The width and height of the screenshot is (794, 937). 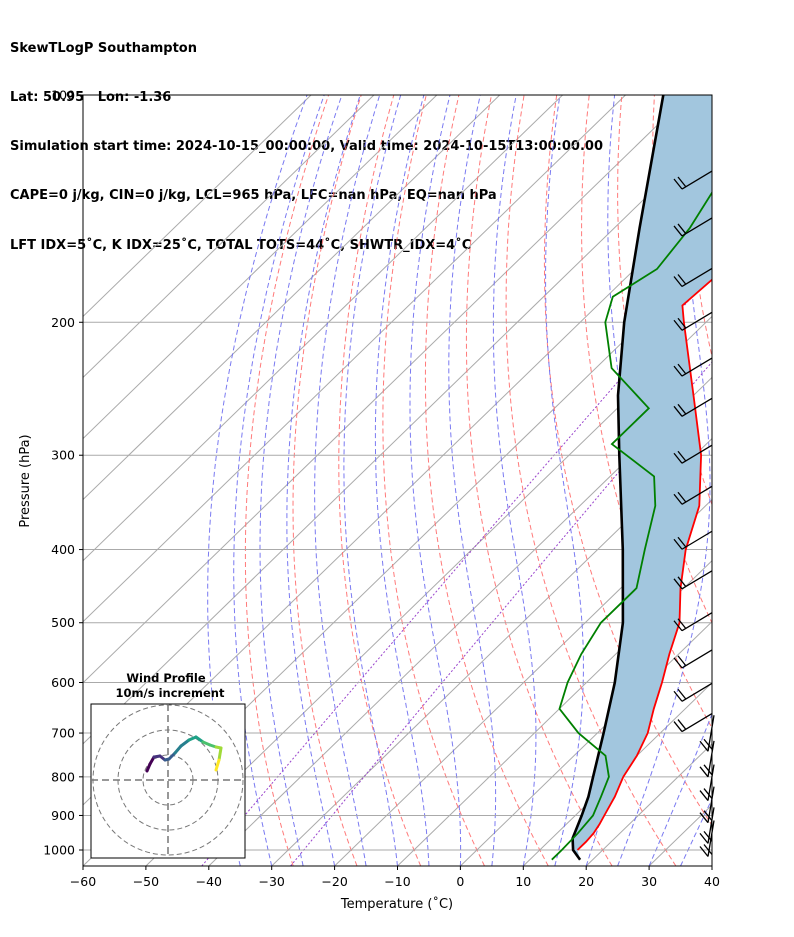 I want to click on y-tick-label: 400, so click(x=63, y=549).